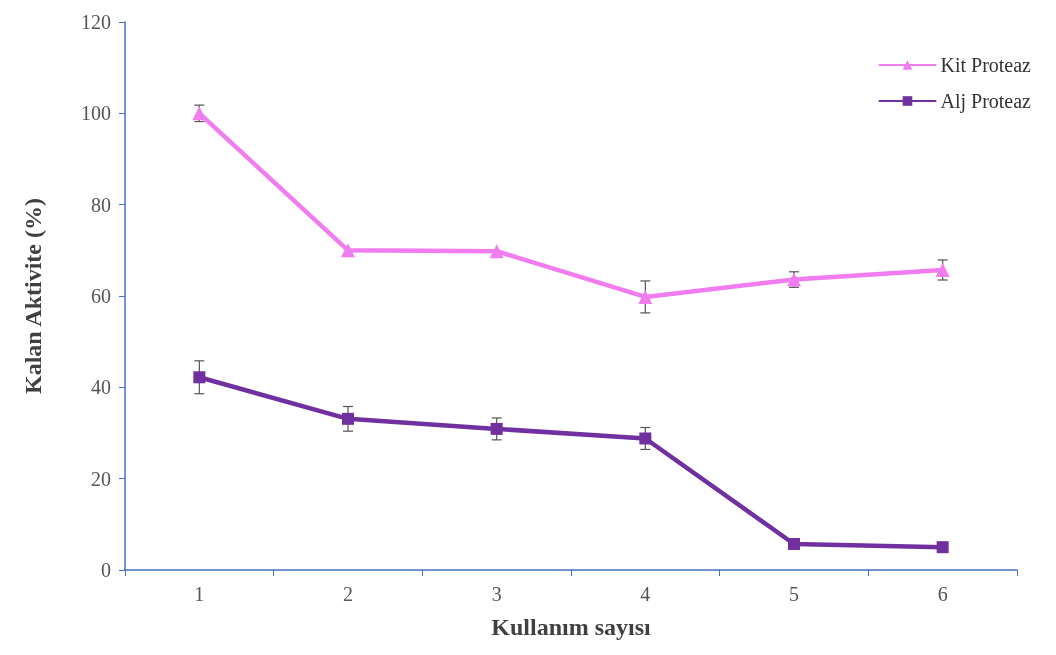 This screenshot has height=655, width=1056. Describe the element at coordinates (33, 296) in the screenshot. I see `y-axis-title: Kalan Aktivite (%)` at that location.